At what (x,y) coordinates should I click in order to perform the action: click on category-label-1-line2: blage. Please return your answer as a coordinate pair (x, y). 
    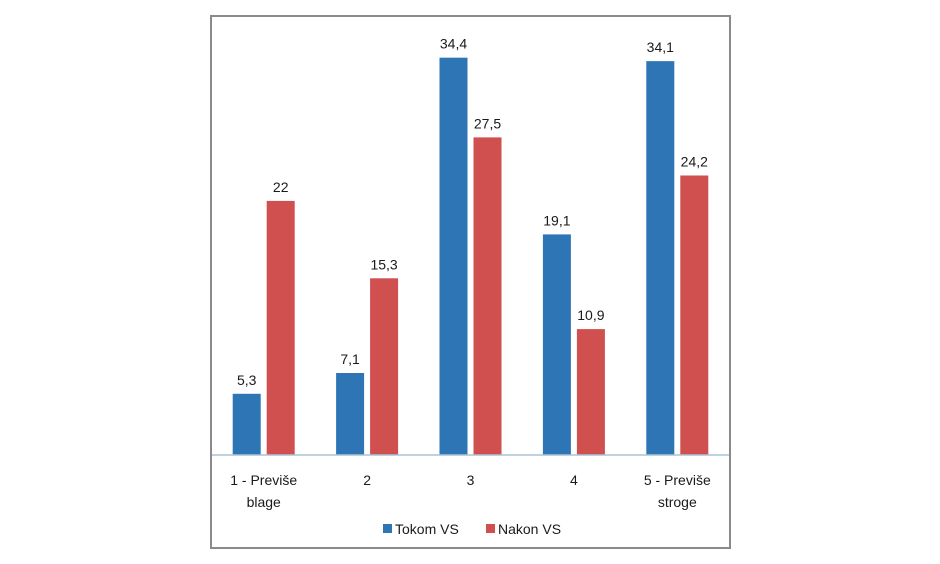
    Looking at the image, I should click on (264, 502).